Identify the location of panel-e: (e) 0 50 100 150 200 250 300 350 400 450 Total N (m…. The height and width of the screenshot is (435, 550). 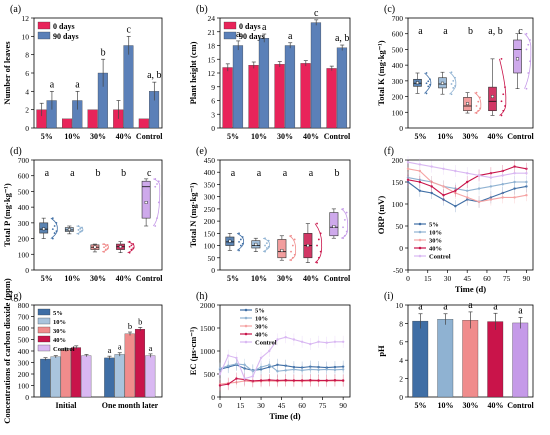
(269, 214).